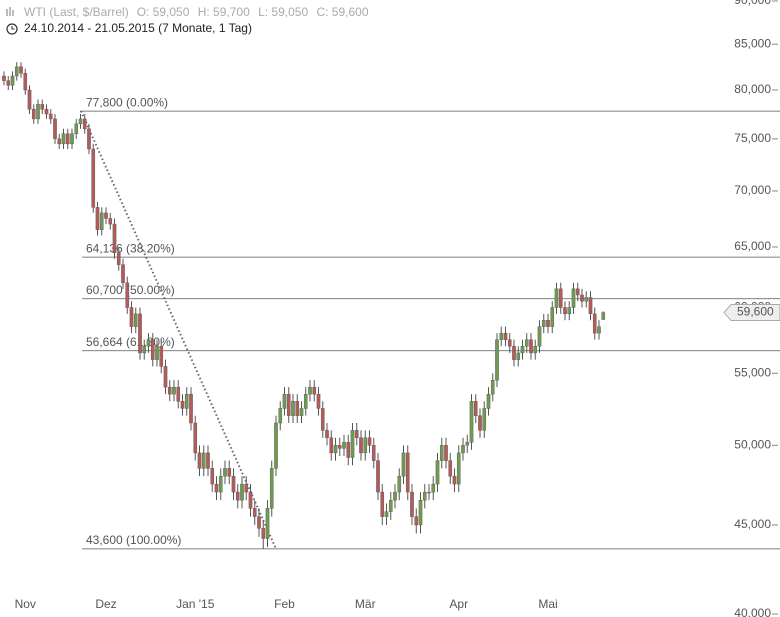 The image size is (780, 617). I want to click on ohlc-label: H: 59,700, so click(224, 12).